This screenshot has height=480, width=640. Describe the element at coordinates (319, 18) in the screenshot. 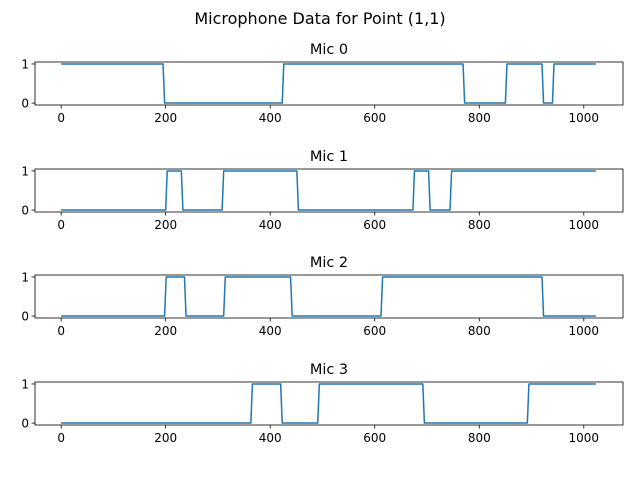

I see `figure-title: Microphone Data for Point (1,1)` at that location.